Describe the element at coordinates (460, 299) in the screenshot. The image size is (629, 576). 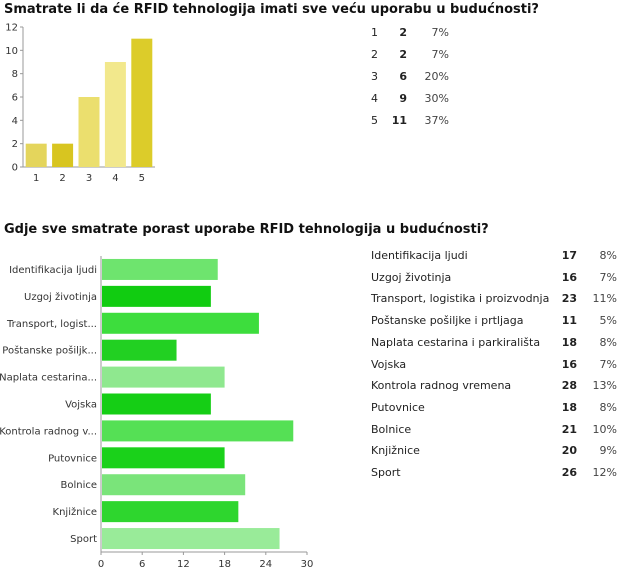
I see `stats-label: Transport, logistika i proizvodnja` at that location.